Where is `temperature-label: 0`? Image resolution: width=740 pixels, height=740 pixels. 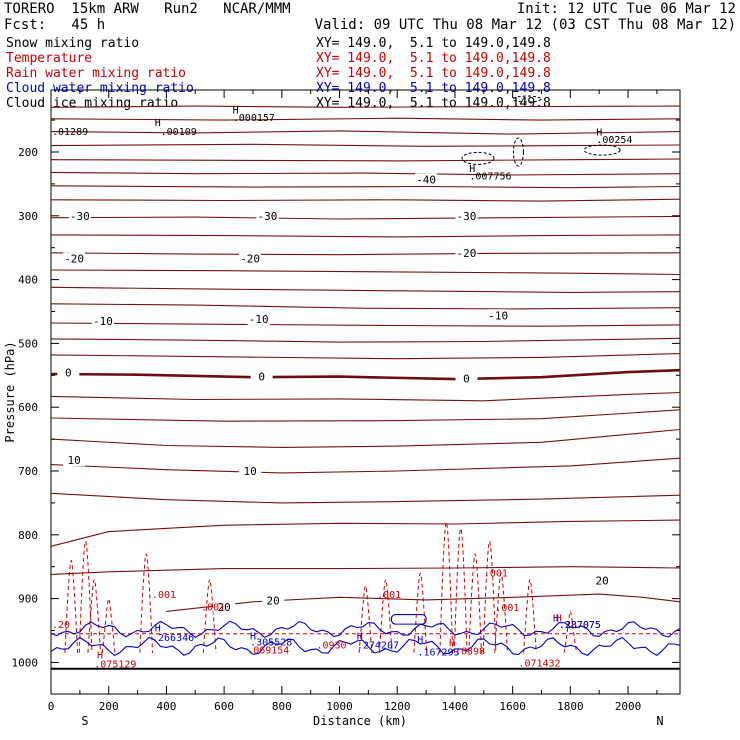 temperature-label: 0 is located at coordinates (466, 378).